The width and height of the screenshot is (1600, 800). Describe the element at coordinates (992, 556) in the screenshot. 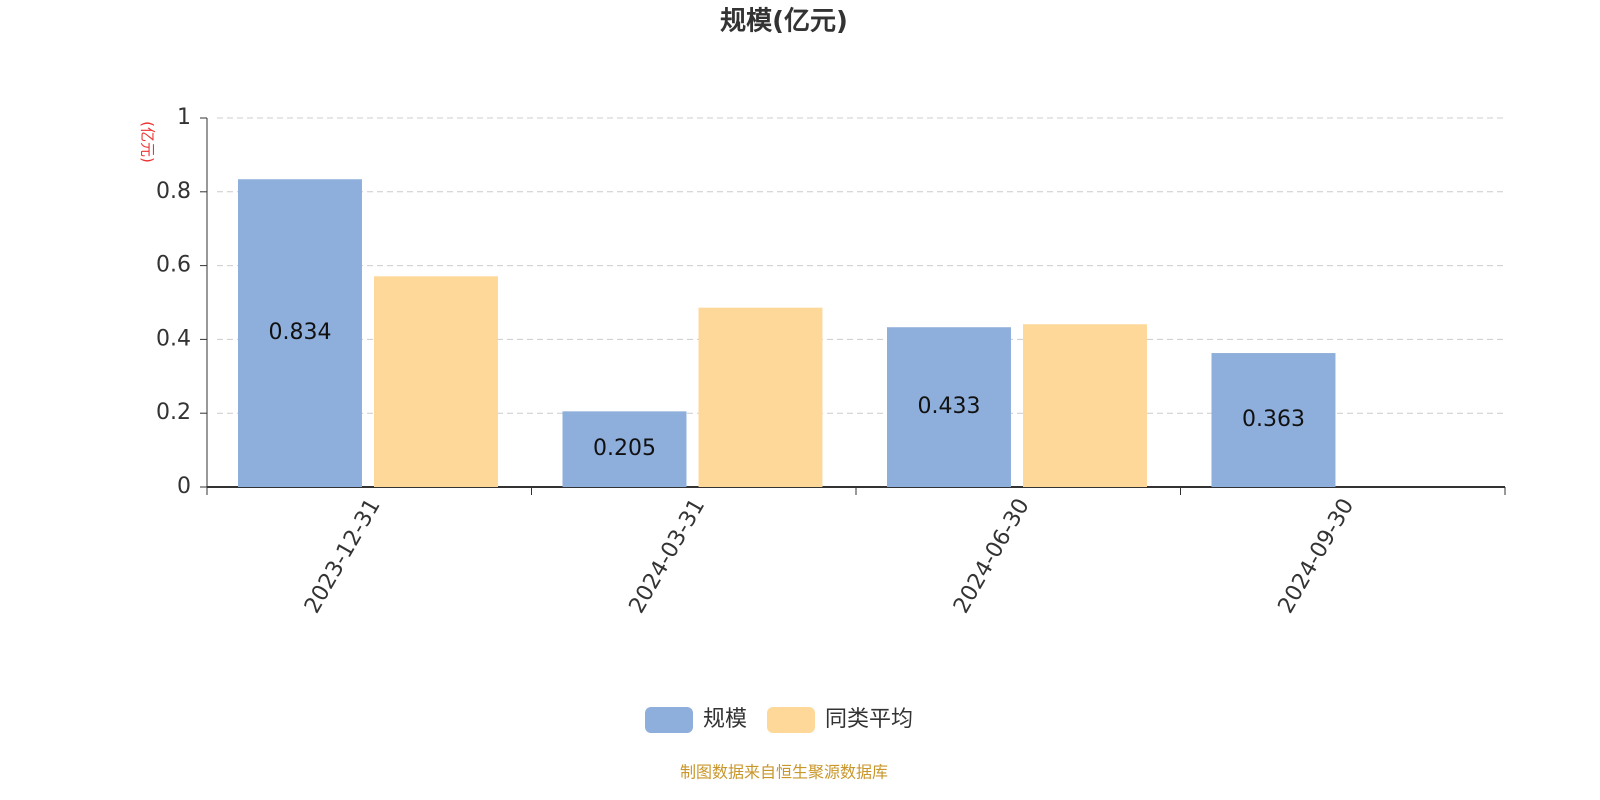

I see `x-tick-label: 2024-06-30` at that location.